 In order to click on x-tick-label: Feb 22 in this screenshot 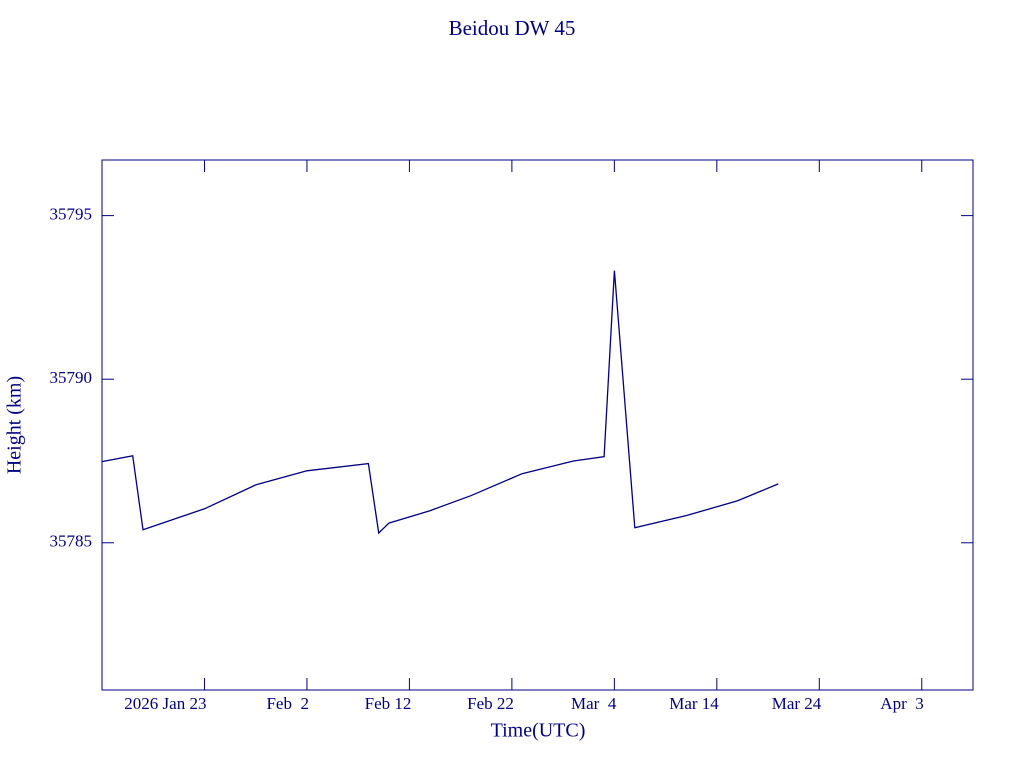, I will do `click(490, 703)`.